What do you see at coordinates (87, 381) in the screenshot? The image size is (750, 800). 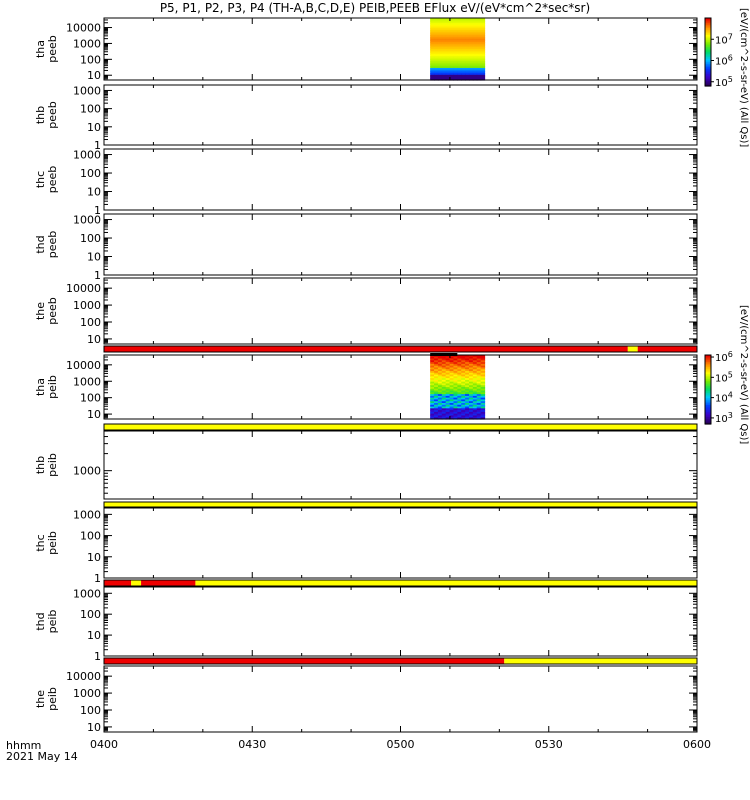 I see `y-tick-label: 1000` at bounding box center [87, 381].